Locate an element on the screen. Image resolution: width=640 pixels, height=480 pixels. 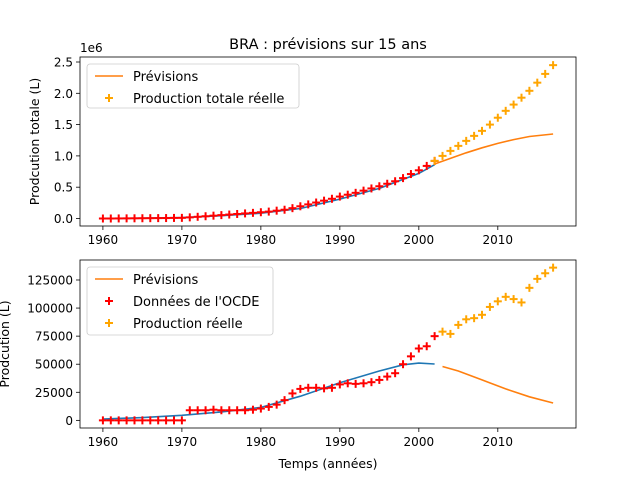
y-tick-label: 0.5 is located at coordinates (63, 188).